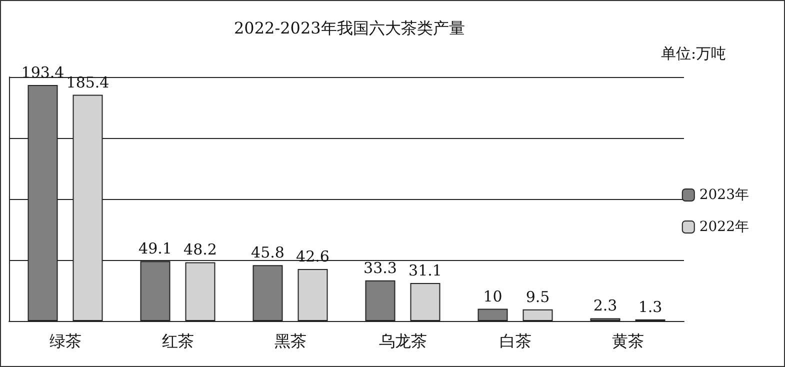  I want to click on data-label: 9.5, so click(538, 297).